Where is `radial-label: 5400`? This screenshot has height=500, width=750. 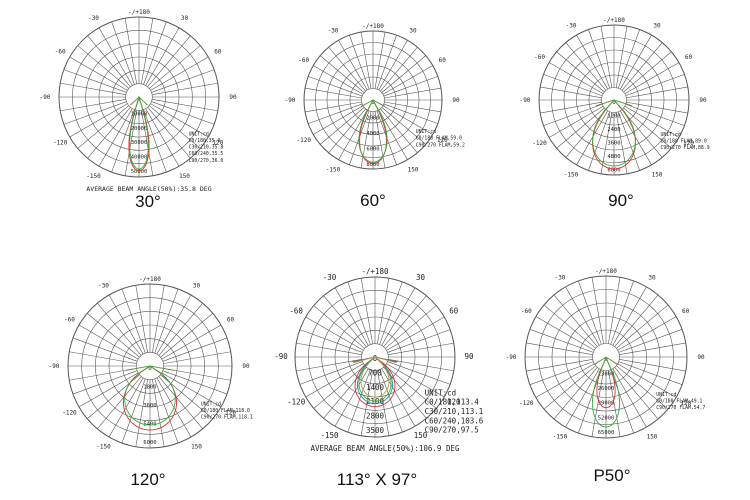 radial-label: 5400 is located at coordinates (149, 424).